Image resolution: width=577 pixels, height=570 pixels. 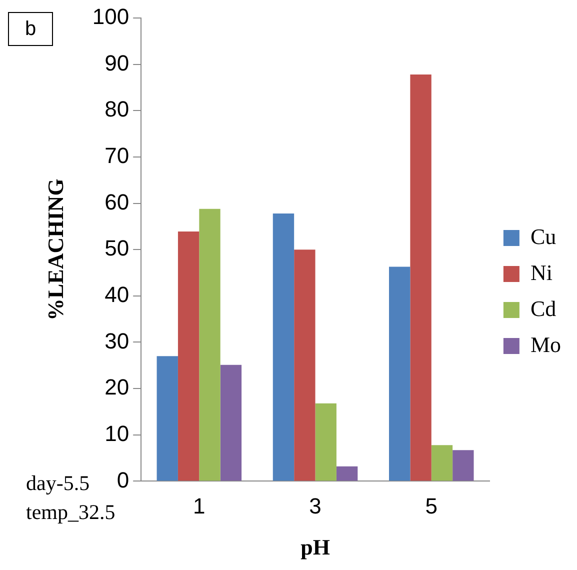 What do you see at coordinates (111, 17) in the screenshot?
I see `y-tick-label: 100` at bounding box center [111, 17].